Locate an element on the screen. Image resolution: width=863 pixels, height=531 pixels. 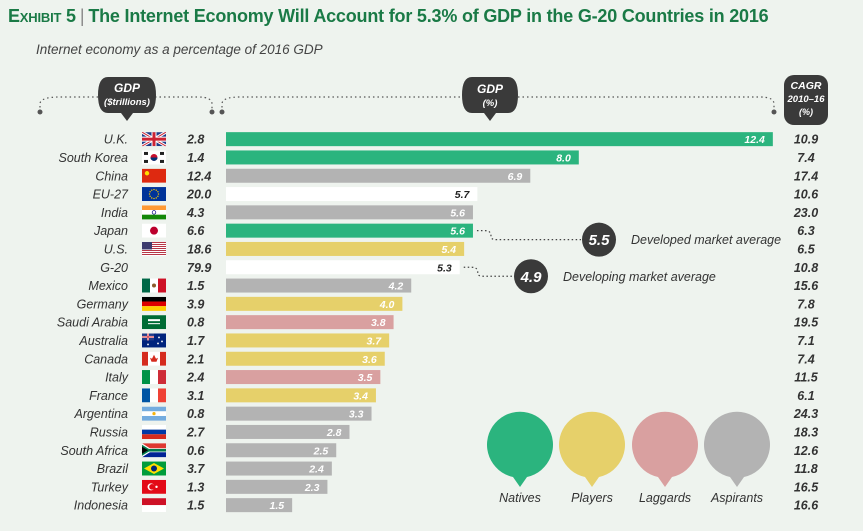
bracket-dot is located at coordinates (40, 112).